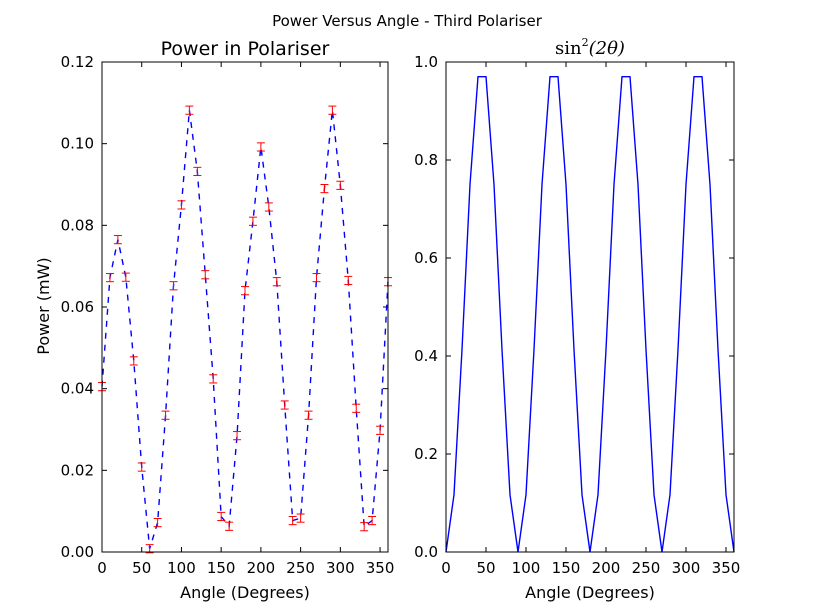 This screenshot has height=615, width=815. Describe the element at coordinates (77, 389) in the screenshot. I see `power-ytick-label: 0.04` at that location.